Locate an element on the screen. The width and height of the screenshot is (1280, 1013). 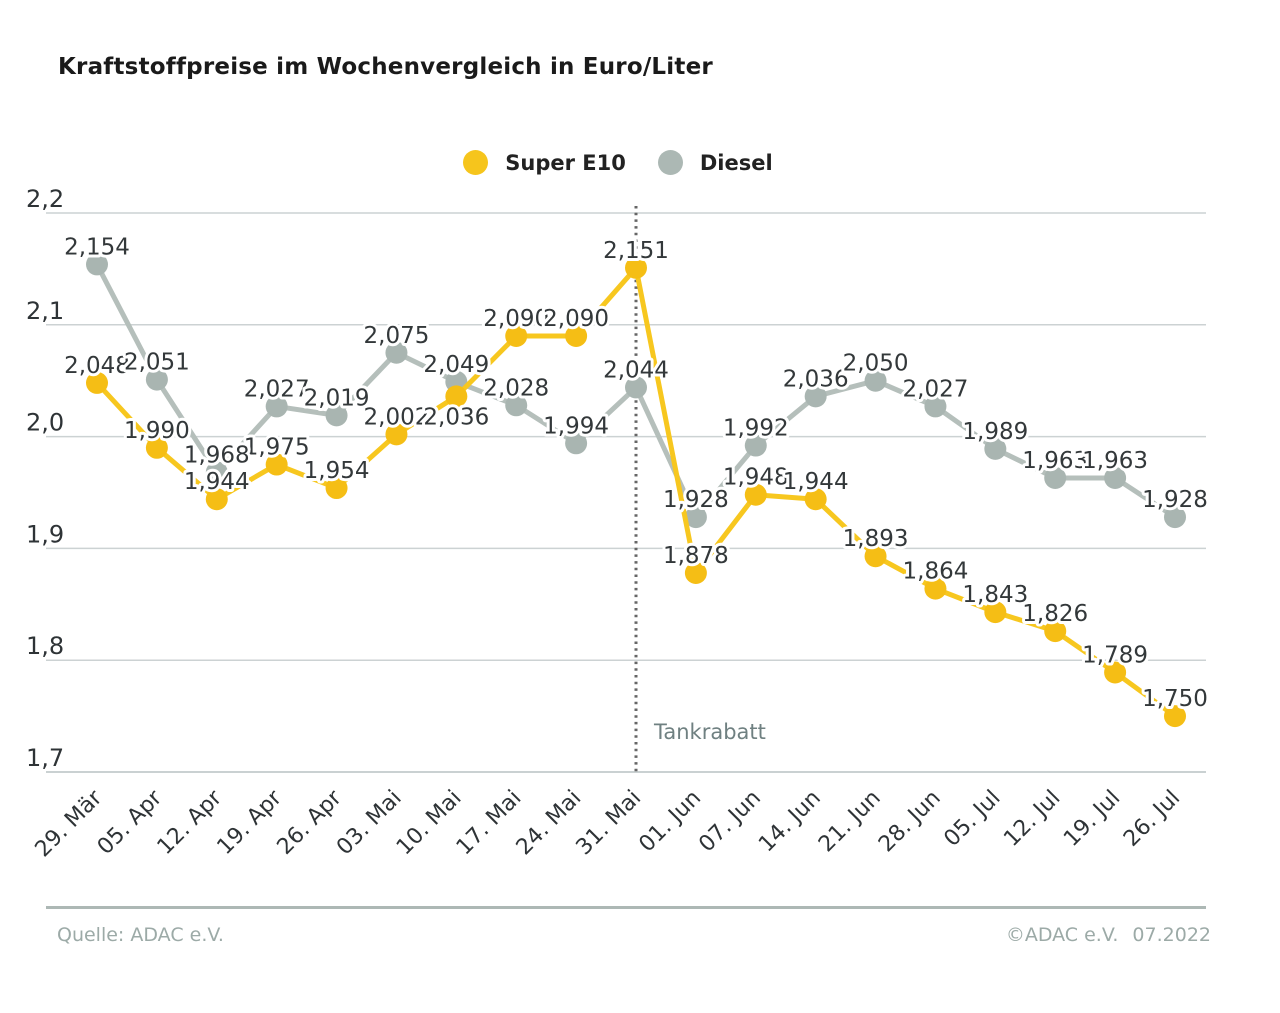
value-label-super-e10: 1,990 is located at coordinates (157, 431).